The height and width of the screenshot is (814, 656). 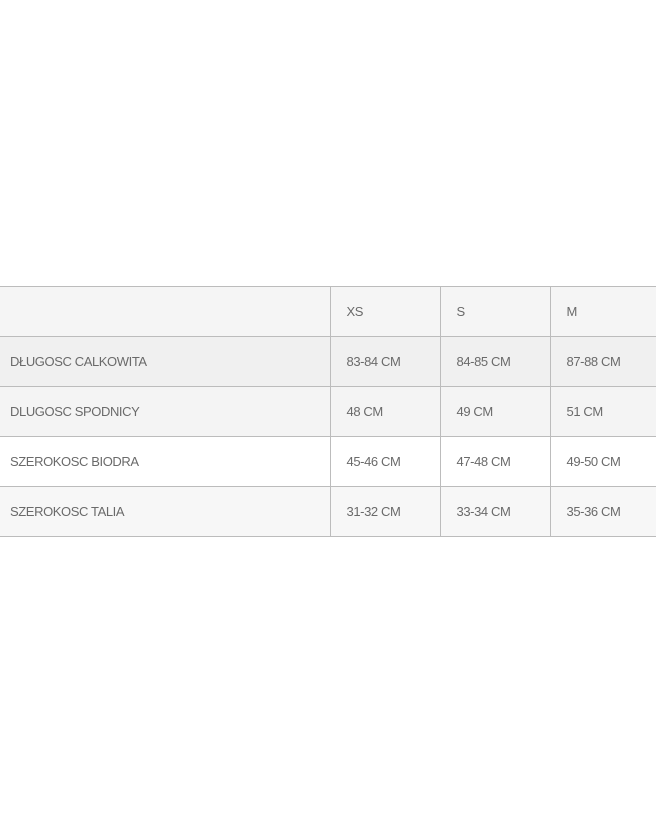 I want to click on cell: 35-36 CM, so click(x=602, y=511).